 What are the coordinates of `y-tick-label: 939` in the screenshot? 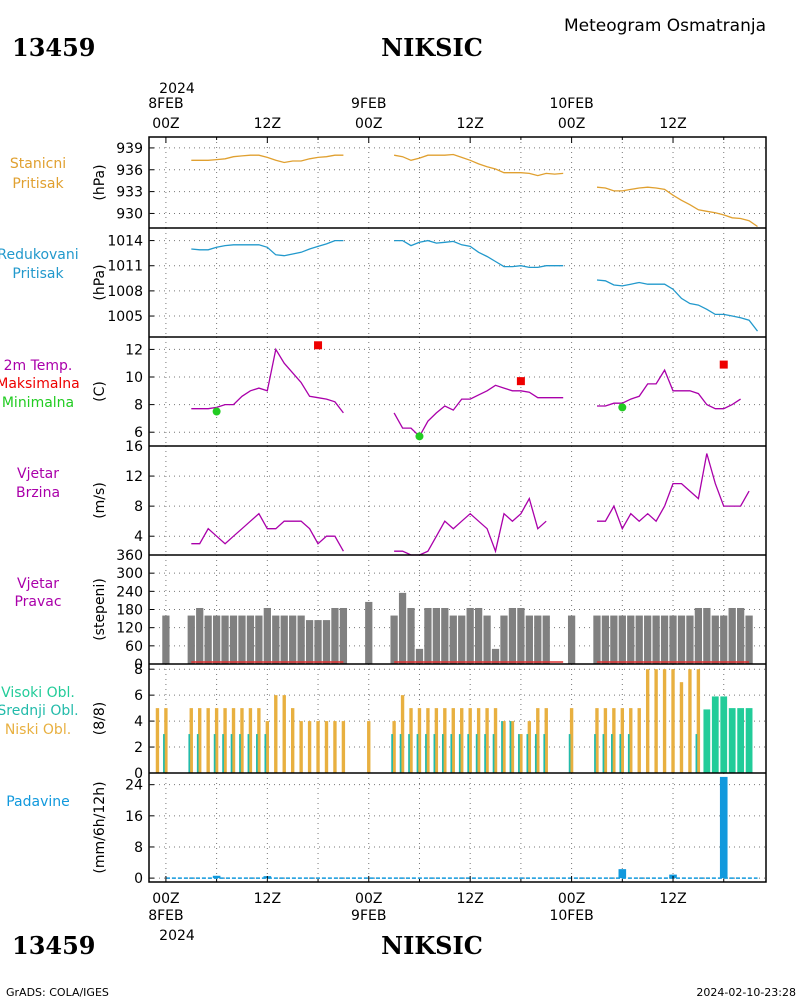 It's located at (129, 149).